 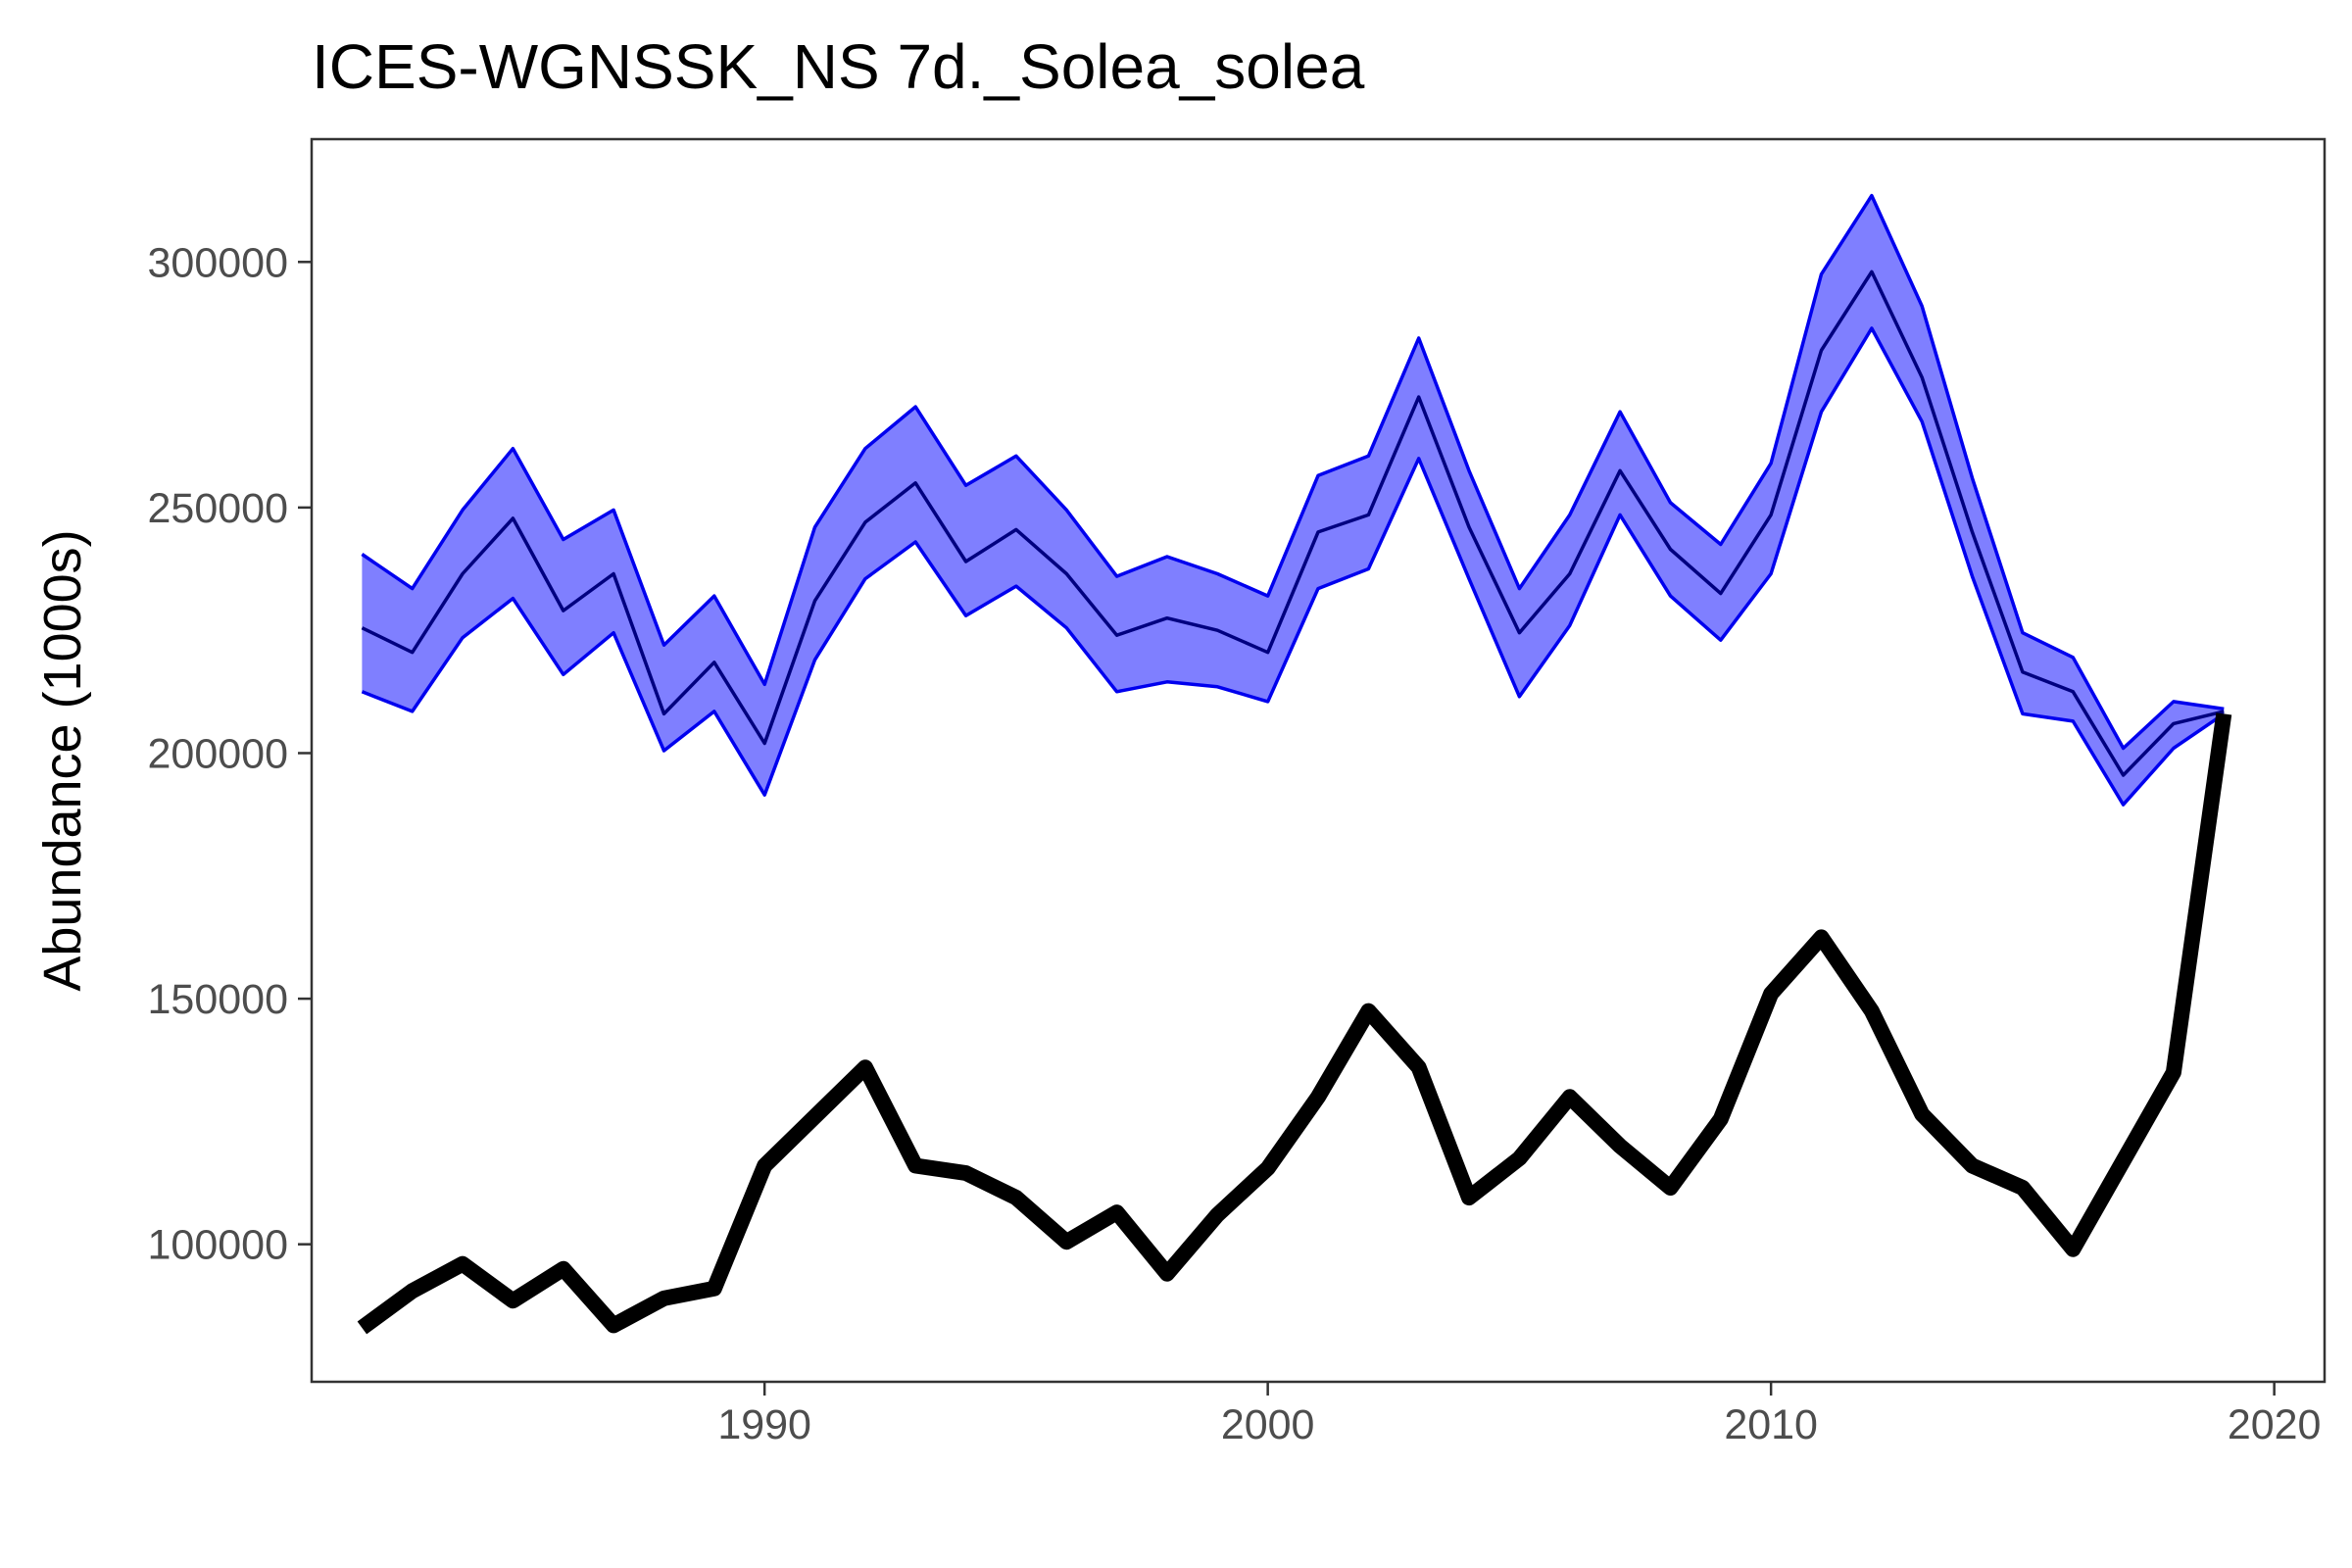 What do you see at coordinates (218, 999) in the screenshot?
I see `y-tick-label: 150000` at bounding box center [218, 999].